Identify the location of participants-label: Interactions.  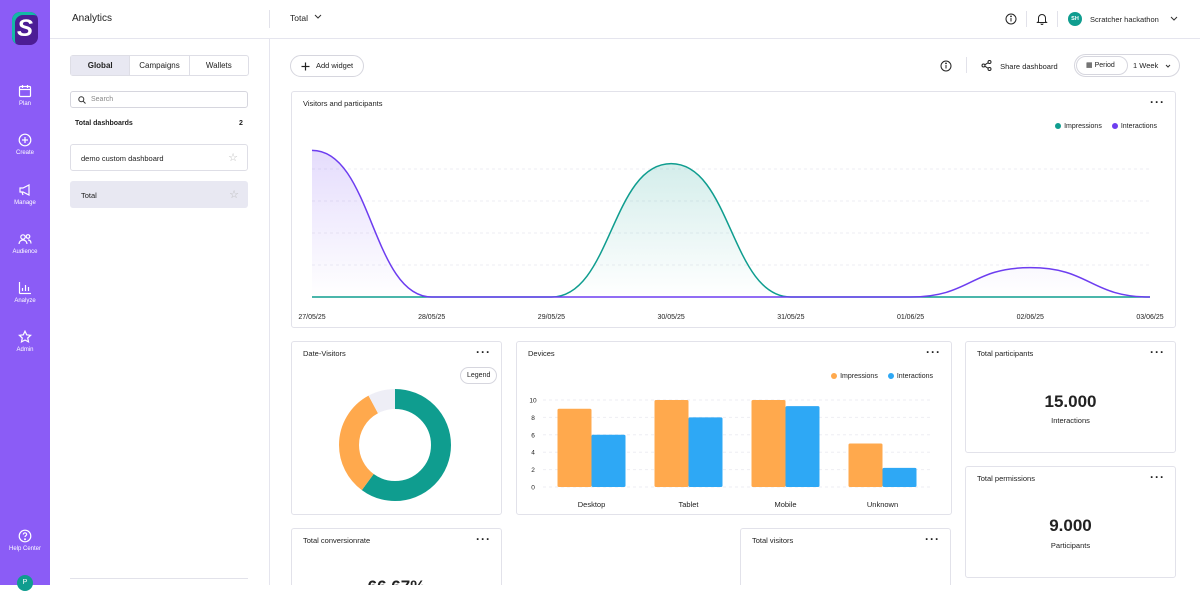
(1070, 420).